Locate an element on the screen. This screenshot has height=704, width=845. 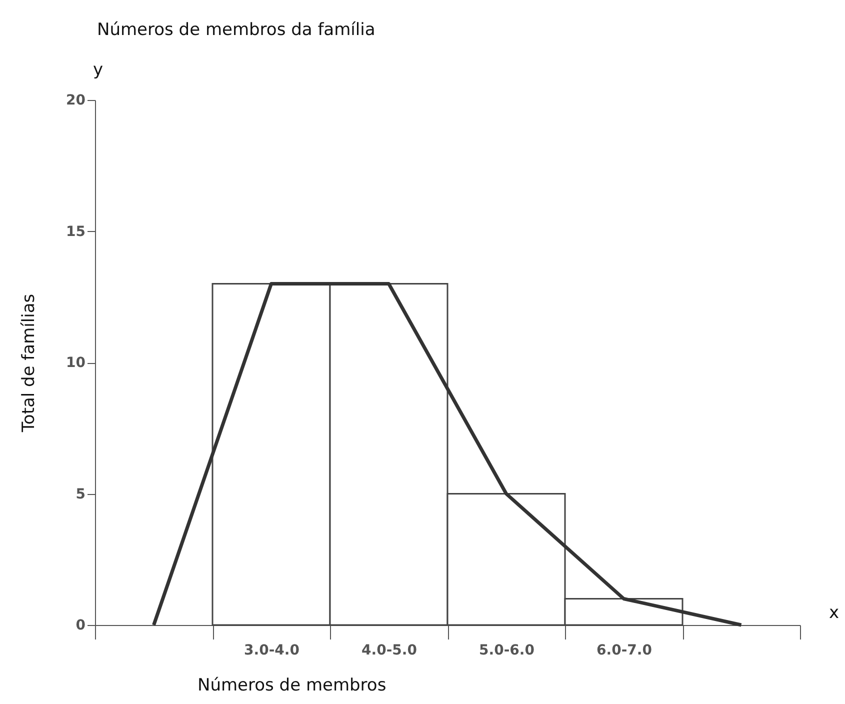
x-tick-label: 5.0-6.0 is located at coordinates (507, 650).